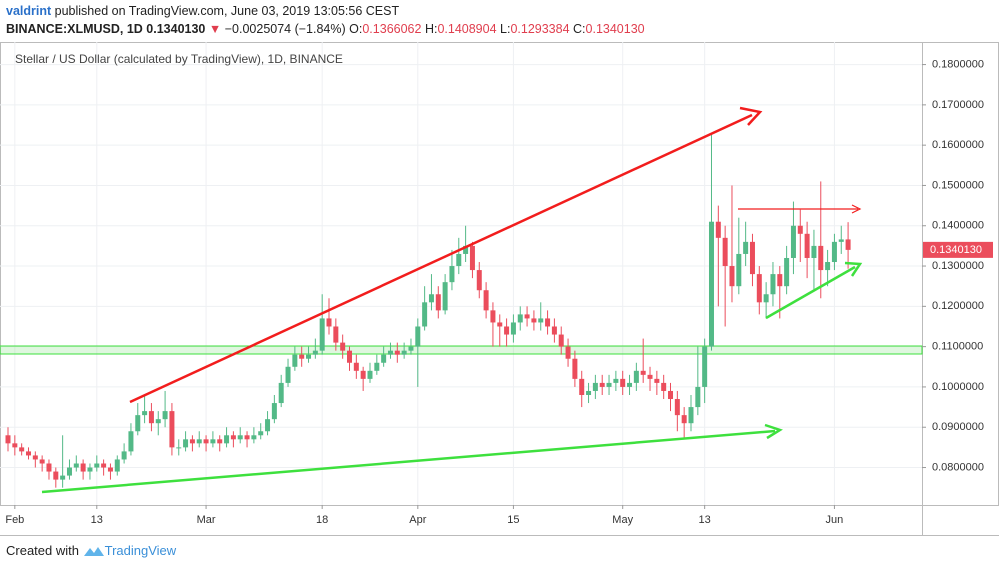 The width and height of the screenshot is (999, 569). Describe the element at coordinates (958, 387) in the screenshot. I see `y-tick-label: 0.1000000` at that location.